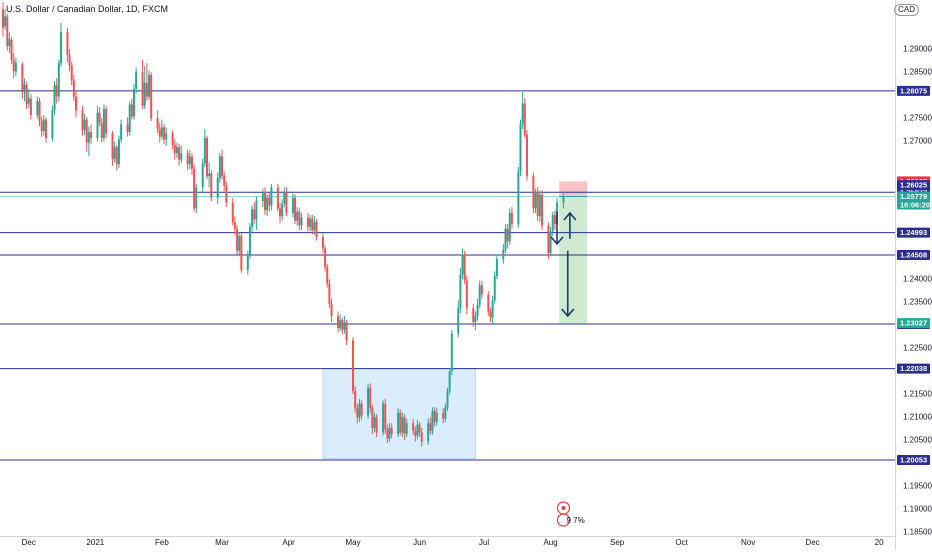 This screenshot has width=932, height=555. What do you see at coordinates (484, 542) in the screenshot?
I see `time-axis-label: Jul` at bounding box center [484, 542].